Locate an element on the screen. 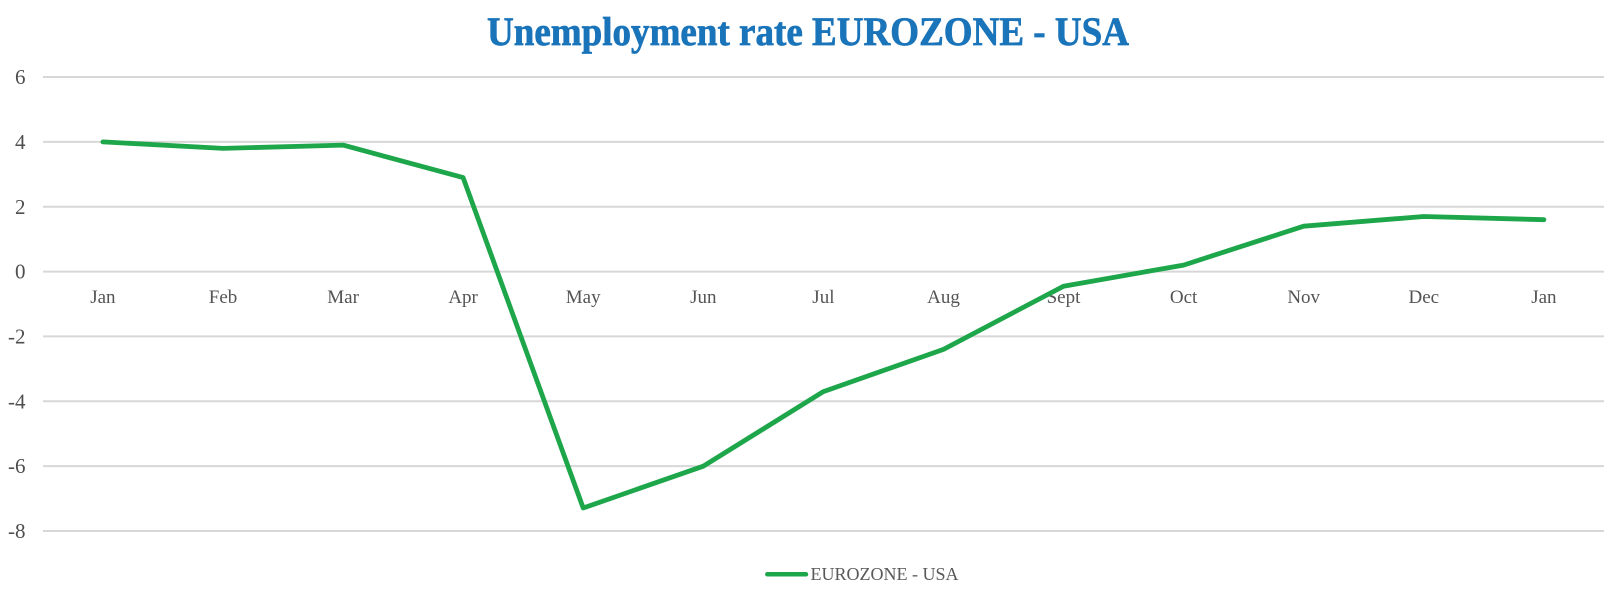  svg-text: Jul is located at coordinates (823, 297).